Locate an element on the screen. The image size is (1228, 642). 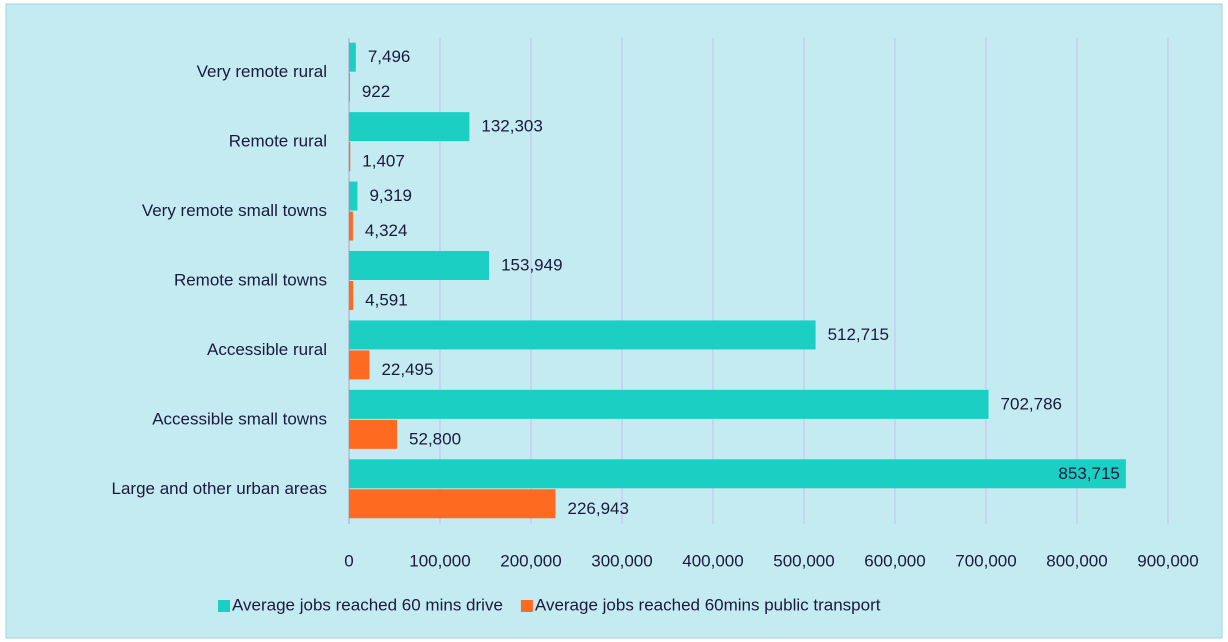
value-label: 853,715 is located at coordinates (1088, 473).